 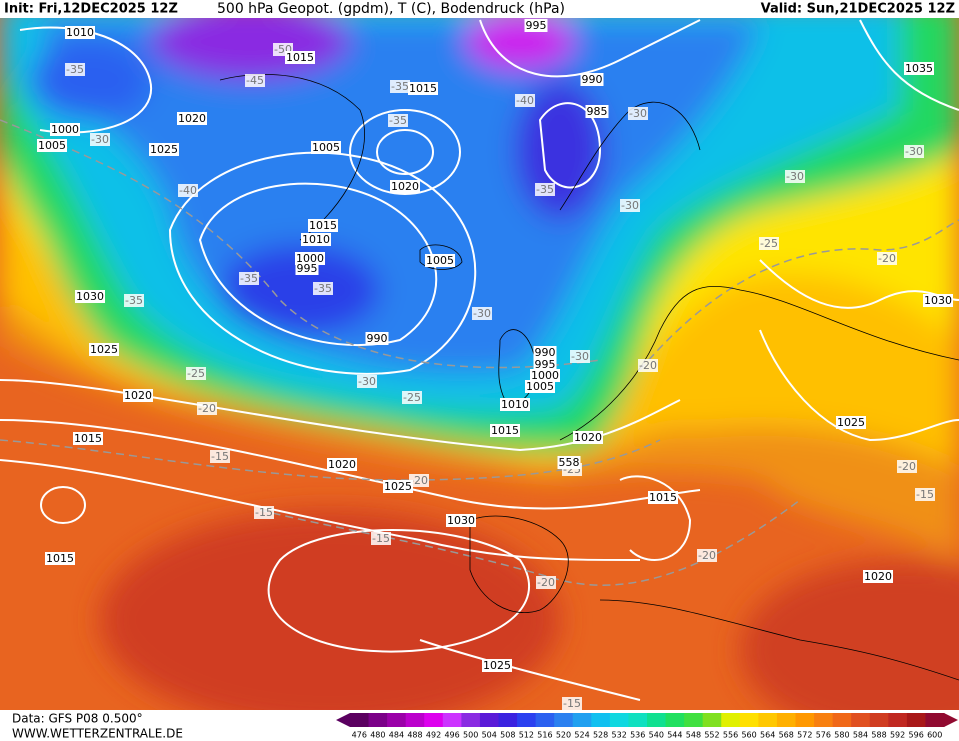 I want to click on isobar-label: 1005, so click(x=52, y=145).